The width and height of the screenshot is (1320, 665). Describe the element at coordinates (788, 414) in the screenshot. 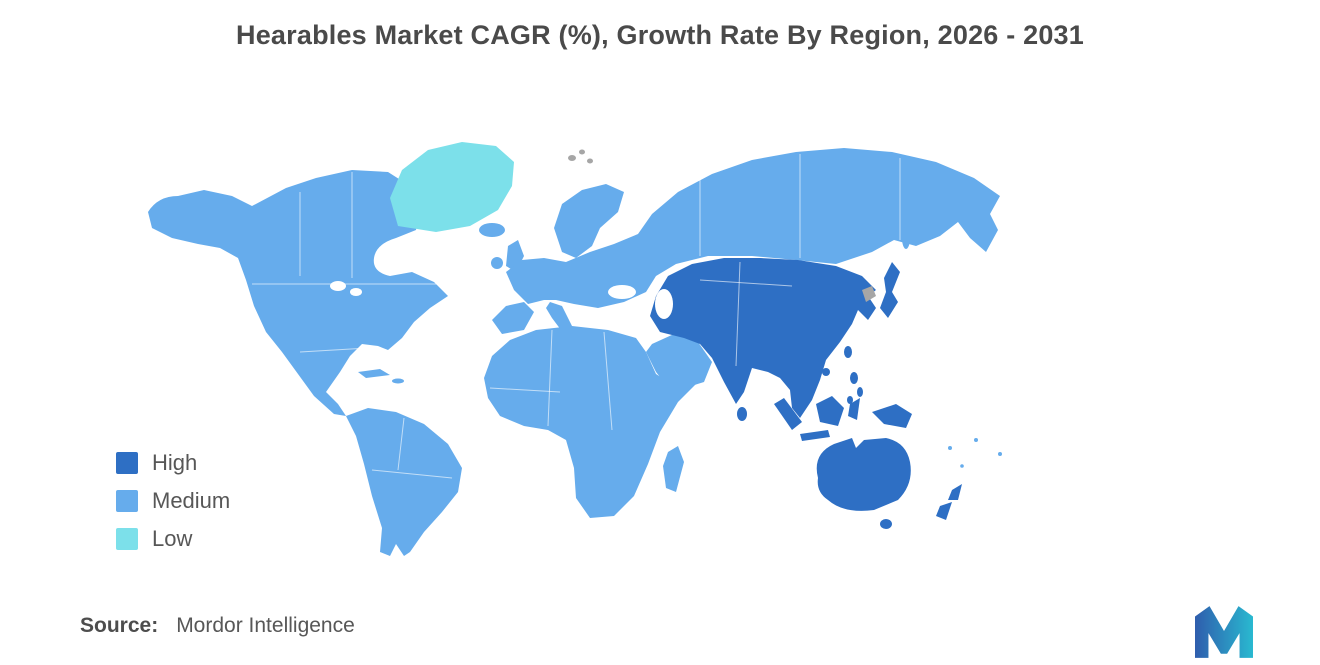

I see `region-sumatra` at that location.